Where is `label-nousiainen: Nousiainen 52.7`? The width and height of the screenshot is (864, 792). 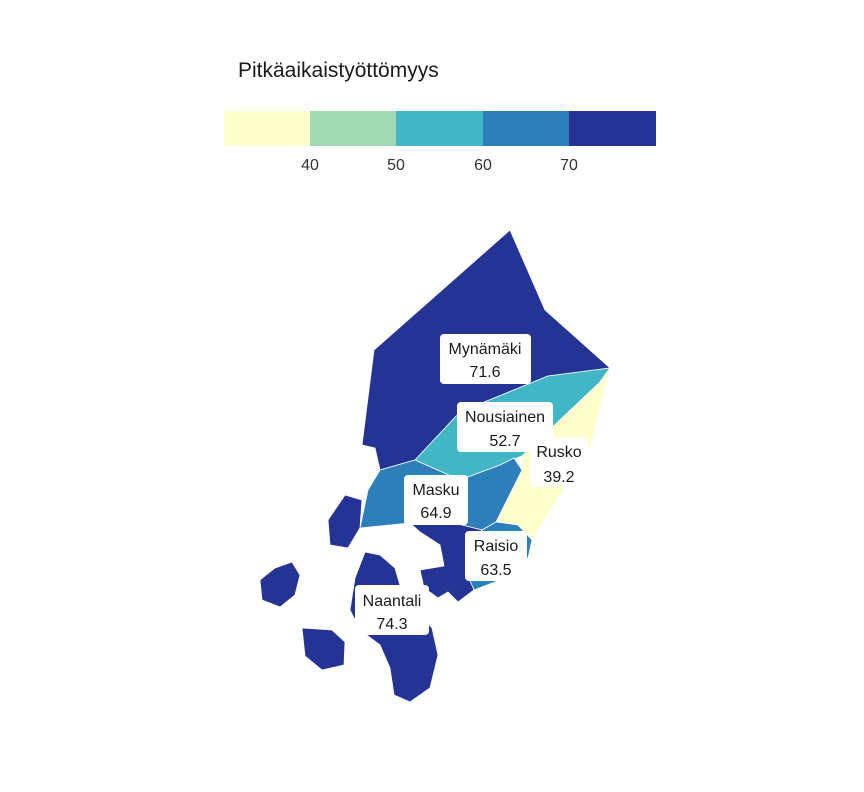 label-nousiainen: Nousiainen 52.7 is located at coordinates (505, 427).